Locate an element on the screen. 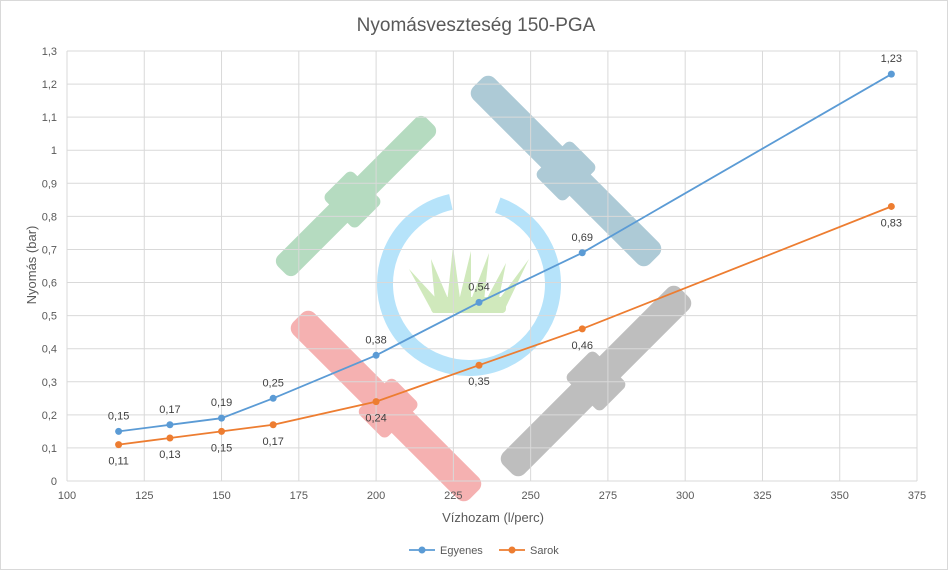  x-axis-title: Vízhozam (l/perc) is located at coordinates (493, 517).